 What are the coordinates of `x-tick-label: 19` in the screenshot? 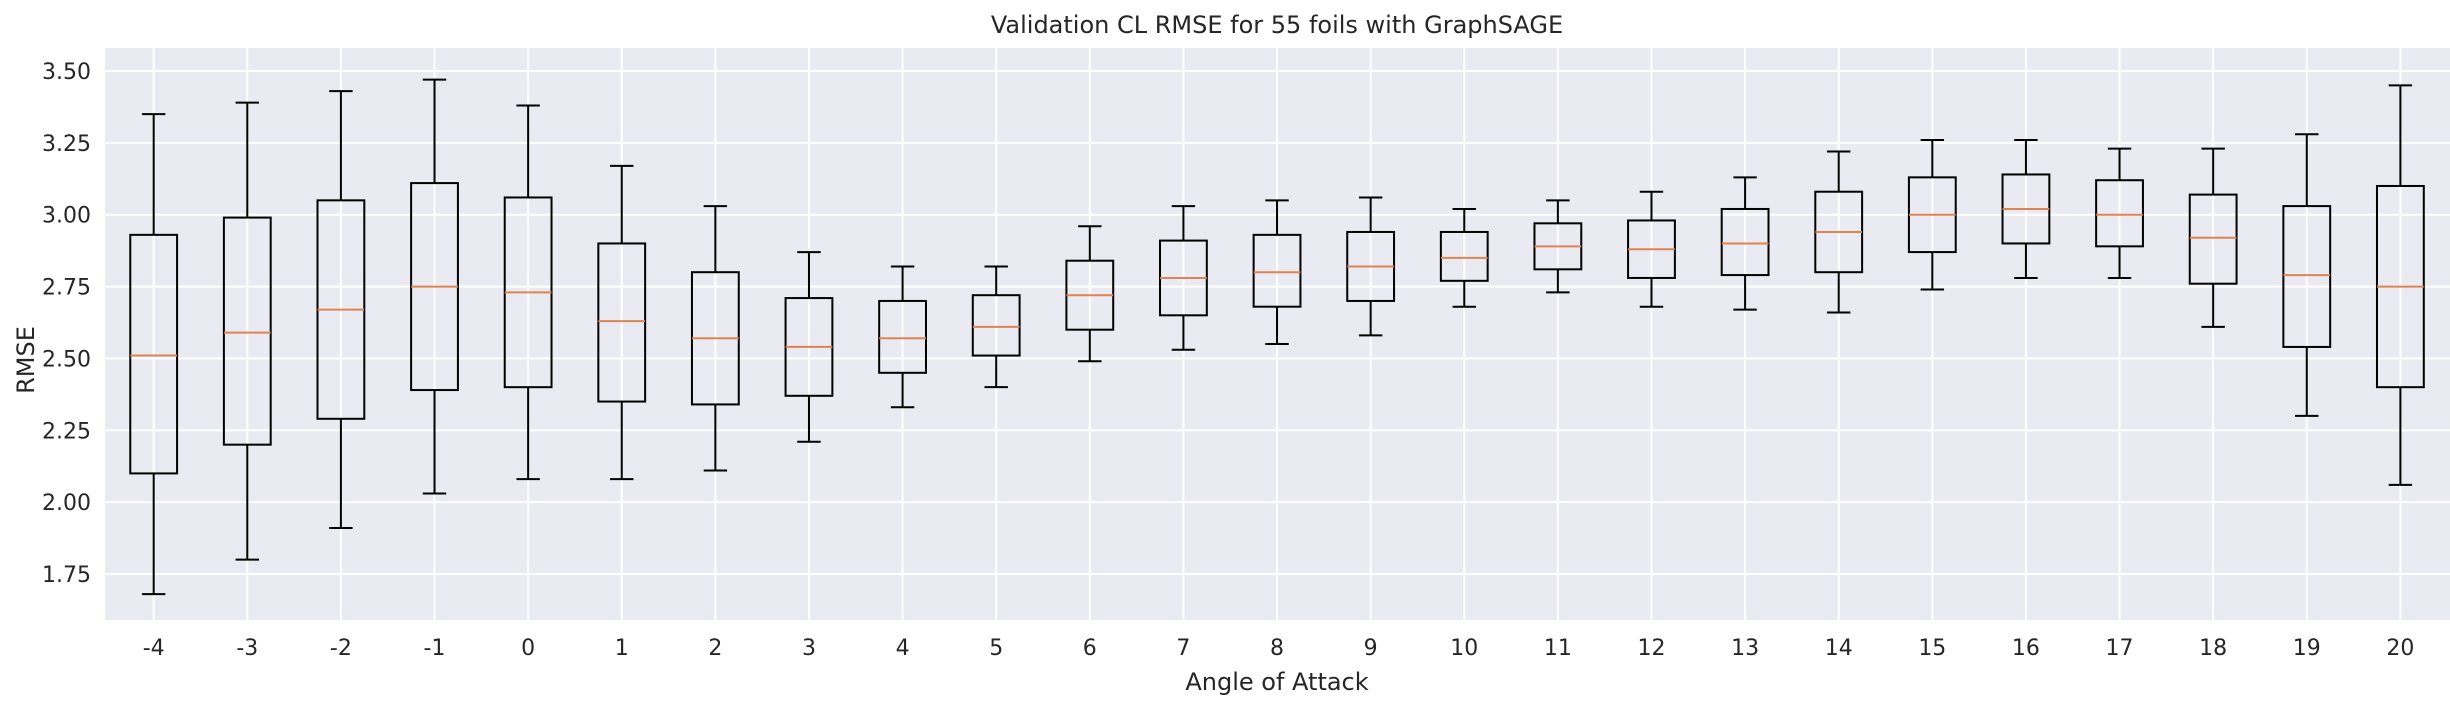 It's located at (2307, 648).